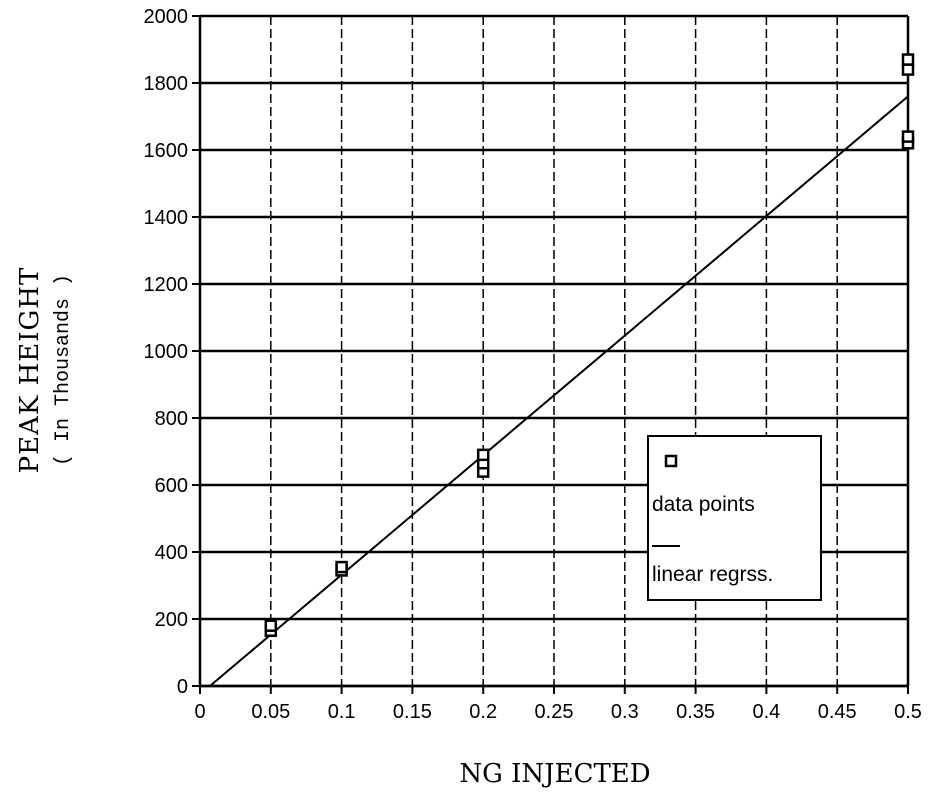 The height and width of the screenshot is (792, 937). I want to click on y-axis-sublabel: ( In Thousands ), so click(63, 370).